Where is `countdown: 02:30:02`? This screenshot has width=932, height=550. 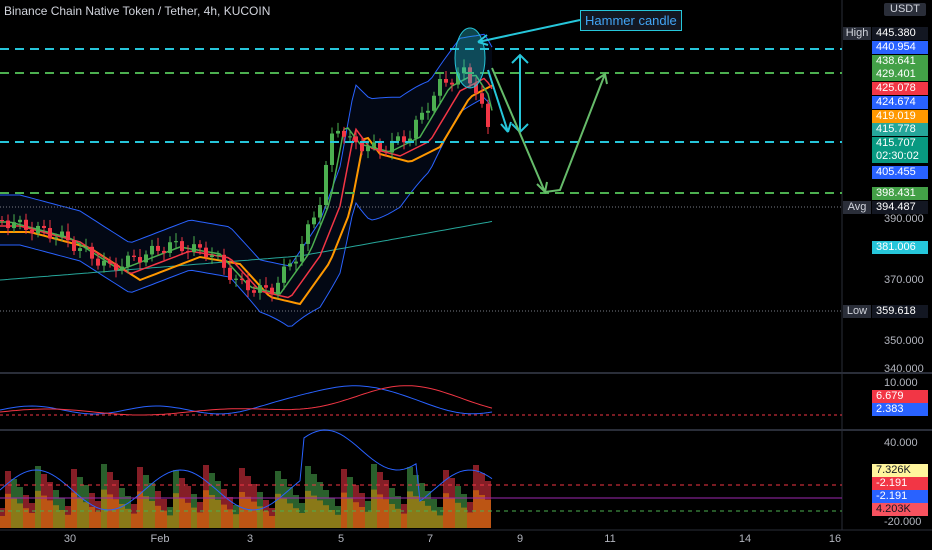 countdown: 02:30:02 is located at coordinates (900, 156).